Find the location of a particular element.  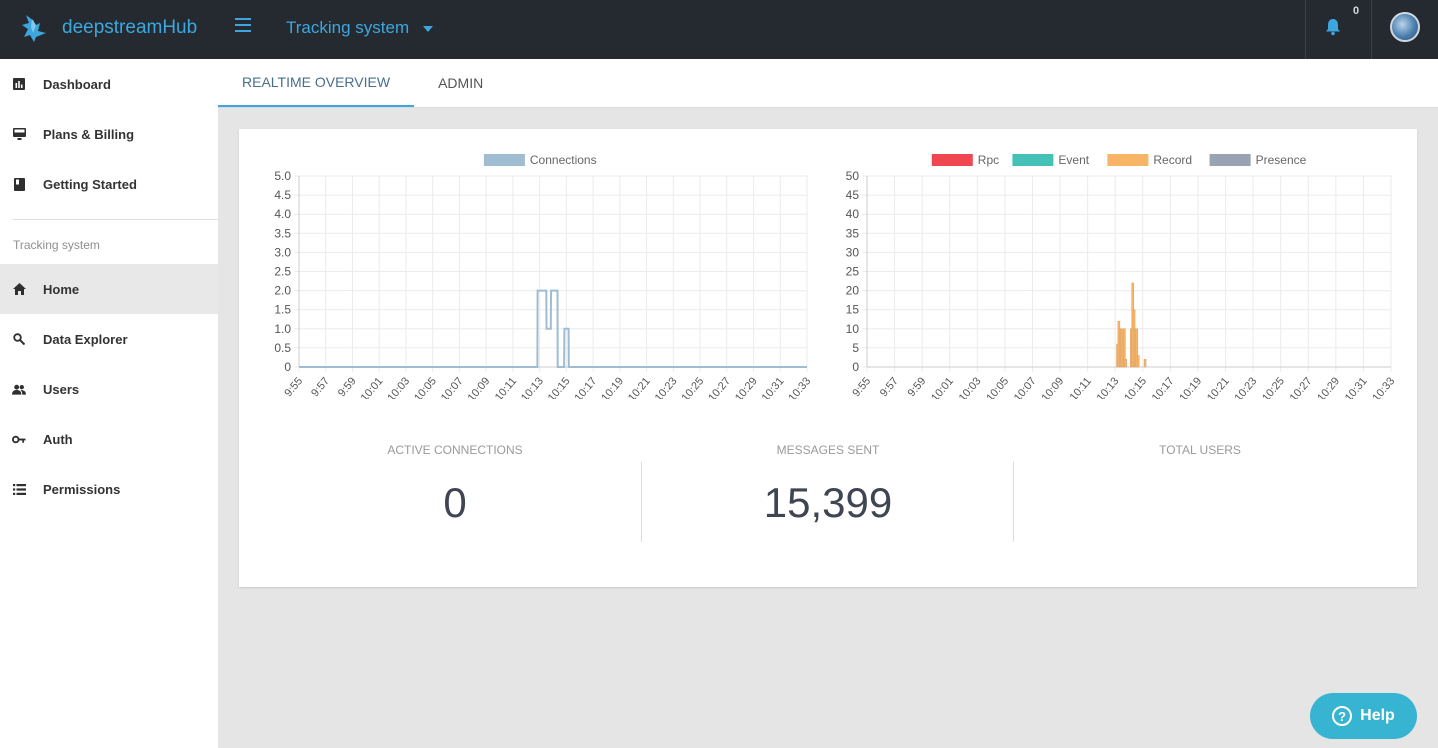

x-tick-label: 10:05 is located at coordinates (997, 387).